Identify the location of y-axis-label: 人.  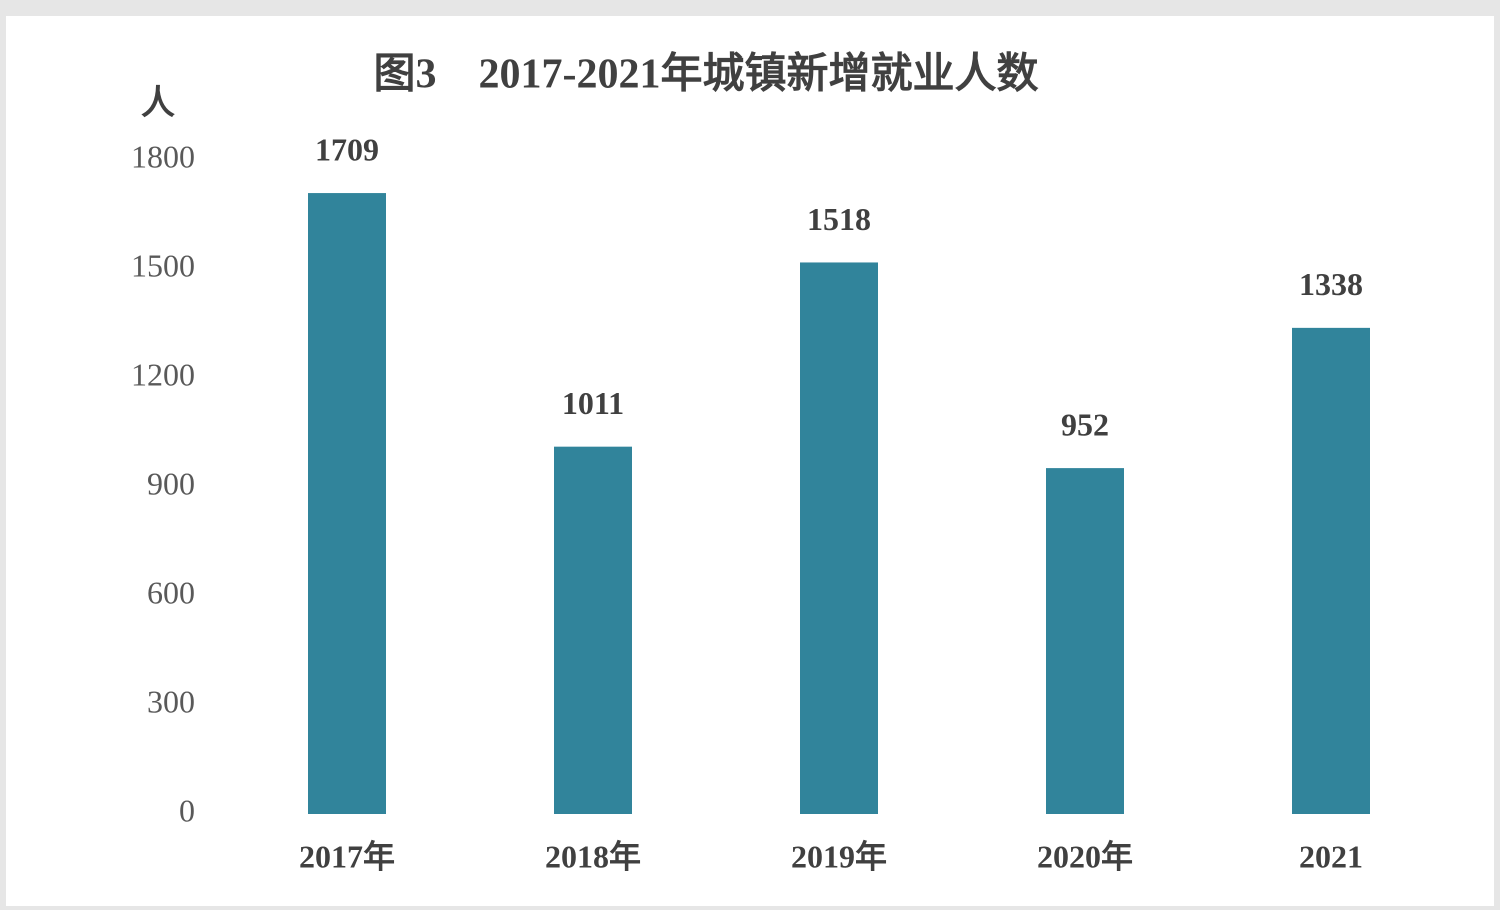
(158, 103).